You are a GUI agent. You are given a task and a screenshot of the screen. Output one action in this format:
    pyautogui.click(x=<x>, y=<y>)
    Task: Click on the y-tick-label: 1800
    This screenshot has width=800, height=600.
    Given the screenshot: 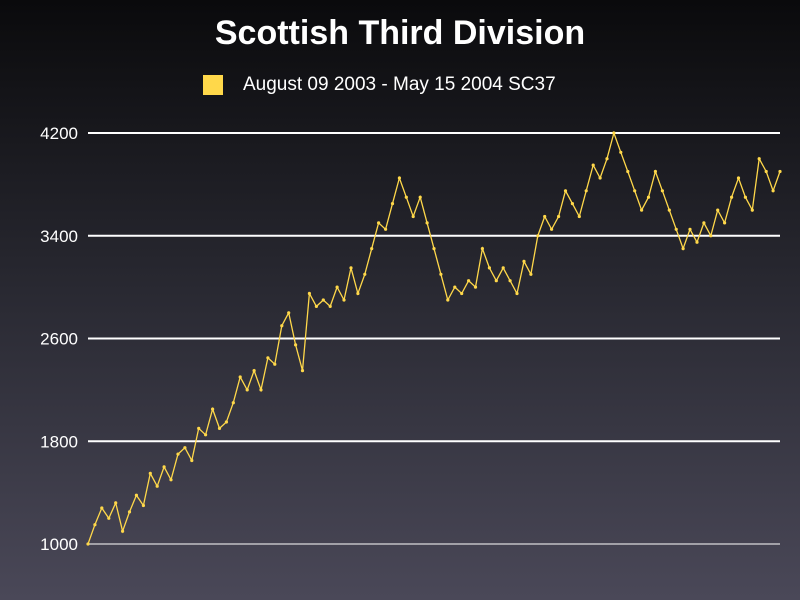 What is the action you would take?
    pyautogui.click(x=59, y=441)
    